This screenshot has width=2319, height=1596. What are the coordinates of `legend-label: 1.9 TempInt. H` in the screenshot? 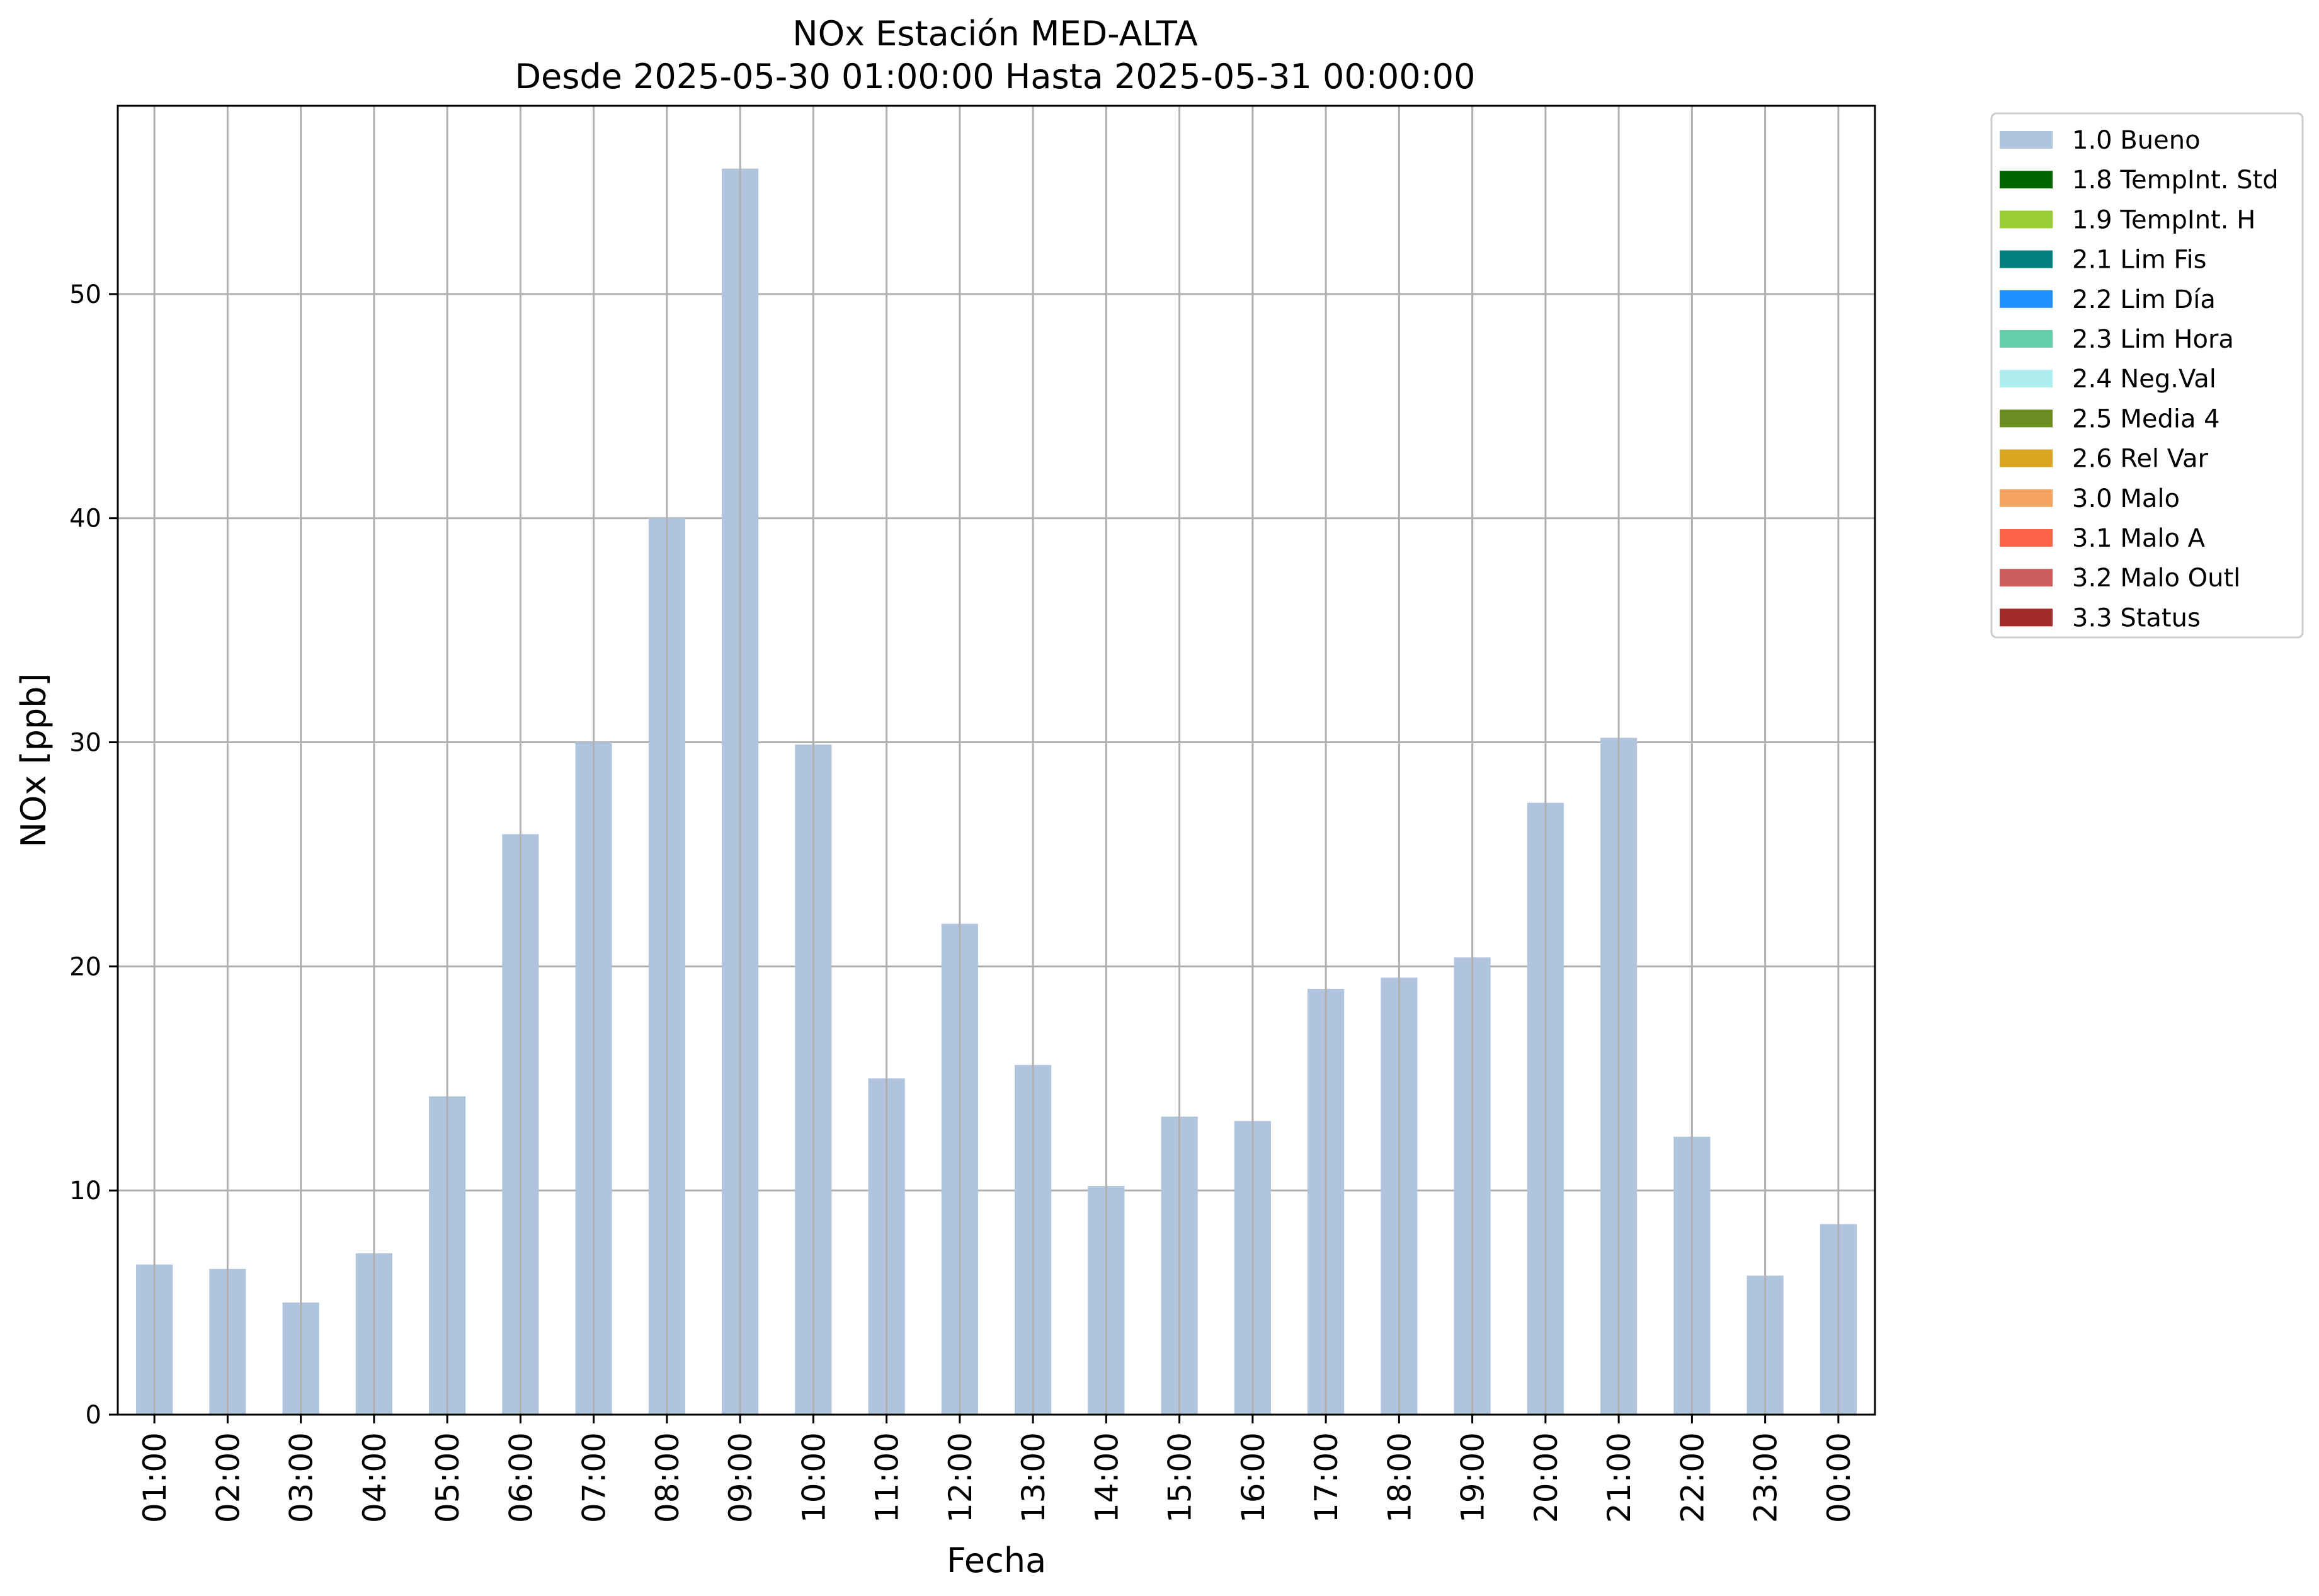 It's located at (2163, 219).